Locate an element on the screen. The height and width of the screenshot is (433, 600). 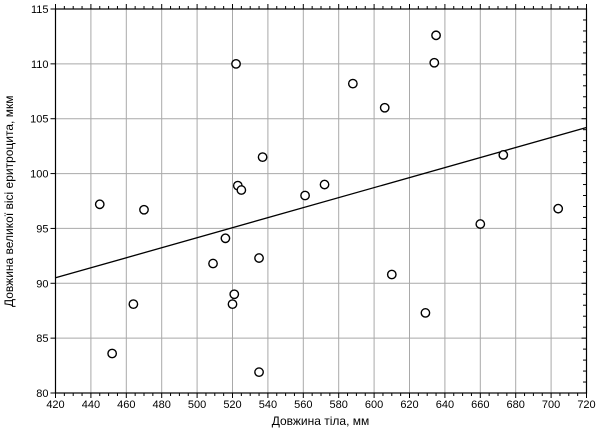
x-tick-label: 660 is located at coordinates (480, 405).